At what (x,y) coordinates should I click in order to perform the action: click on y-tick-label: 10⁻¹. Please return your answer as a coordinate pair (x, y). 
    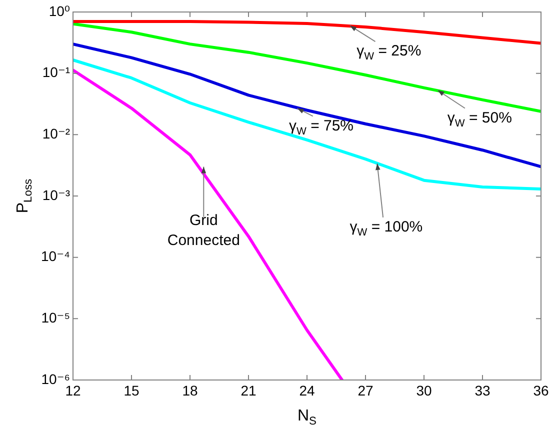
    Looking at the image, I should click on (56, 72).